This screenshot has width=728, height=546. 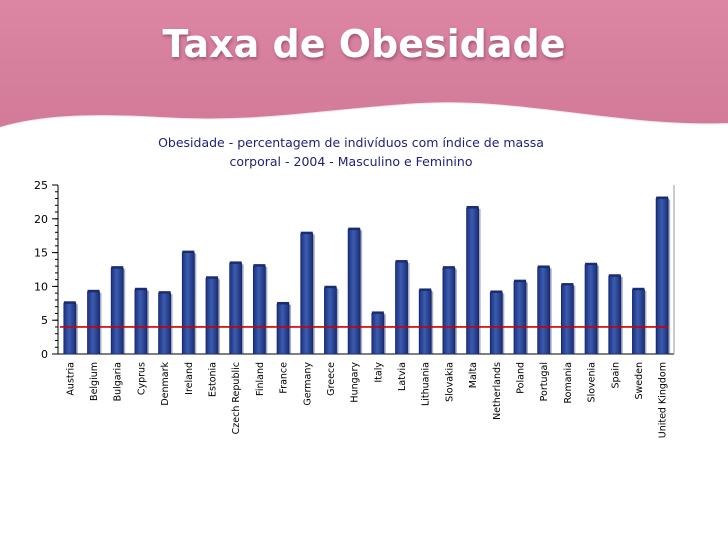 I want to click on bar-bulgaria, so click(x=117, y=311).